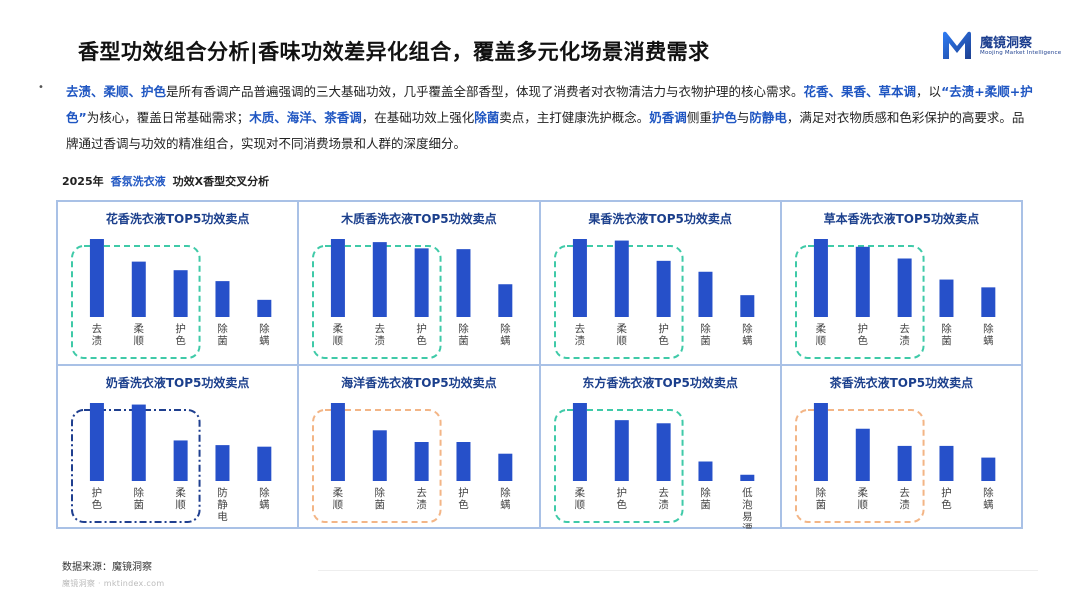  What do you see at coordinates (743, 117) in the screenshot?
I see `summary-text: 与` at bounding box center [743, 117].